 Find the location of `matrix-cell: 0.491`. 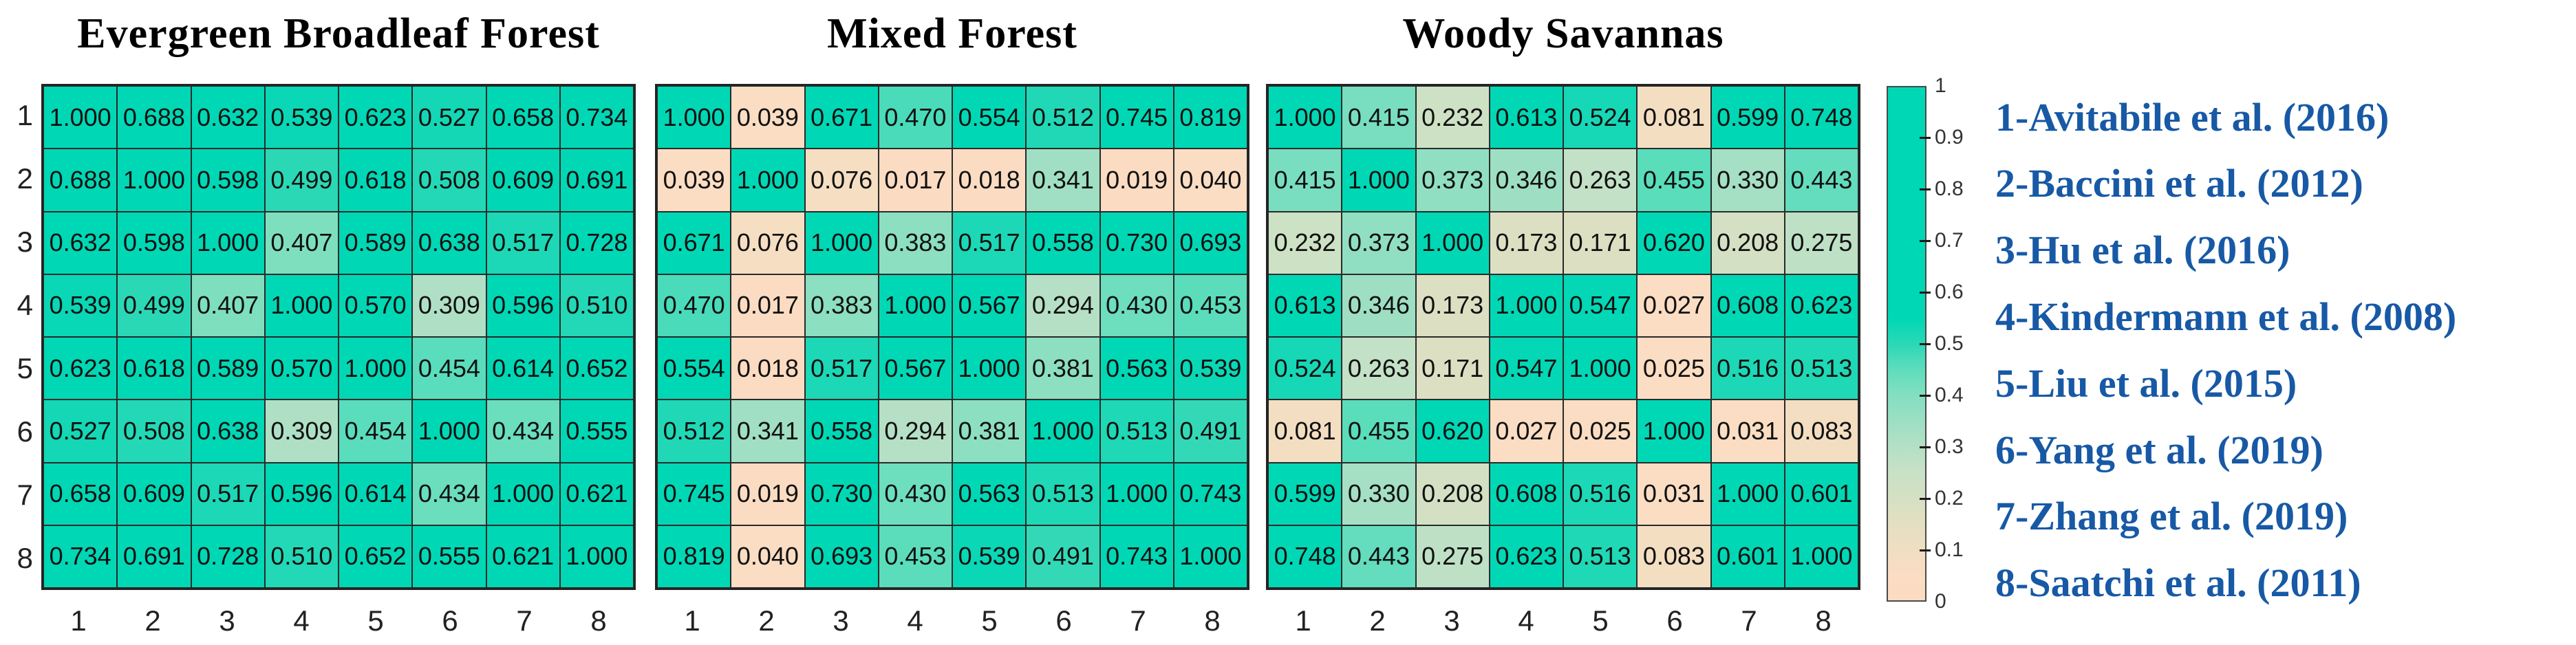

matrix-cell: 0.491 is located at coordinates (1063, 556).